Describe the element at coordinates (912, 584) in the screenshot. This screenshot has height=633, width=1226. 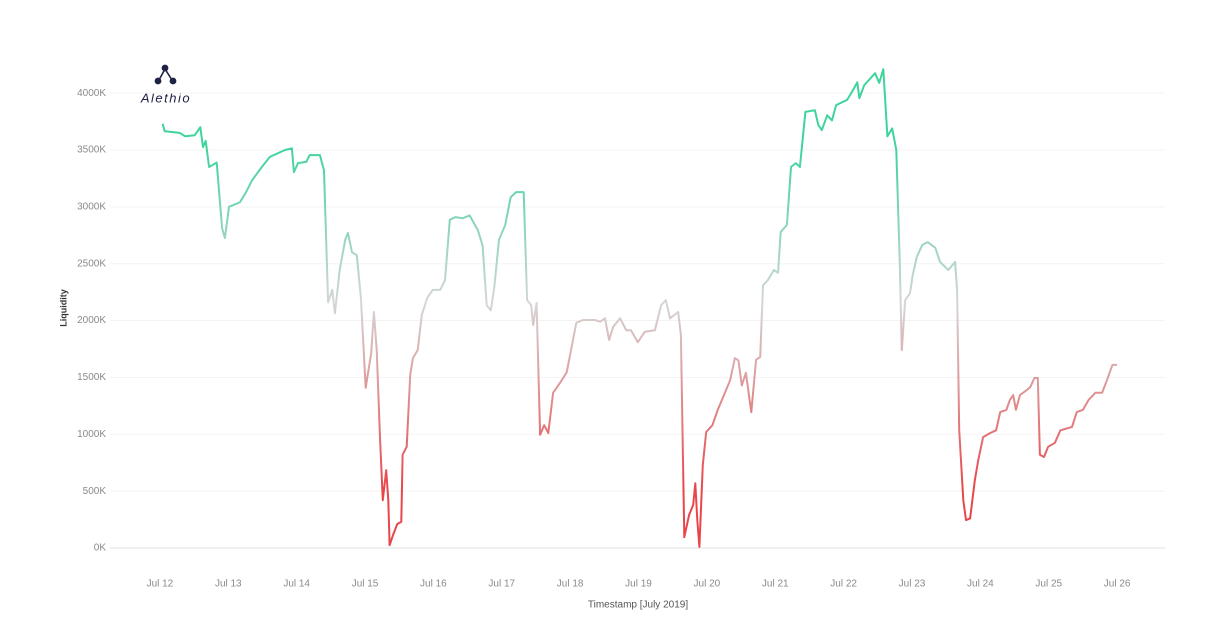
I see `x-tick-label: Jul 23` at that location.